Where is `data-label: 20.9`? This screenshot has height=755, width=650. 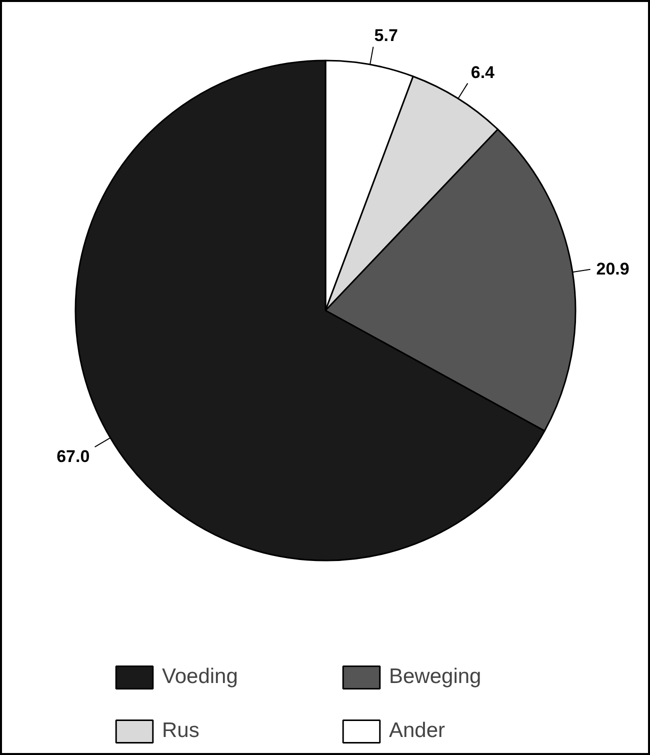 data-label: 20.9 is located at coordinates (613, 268).